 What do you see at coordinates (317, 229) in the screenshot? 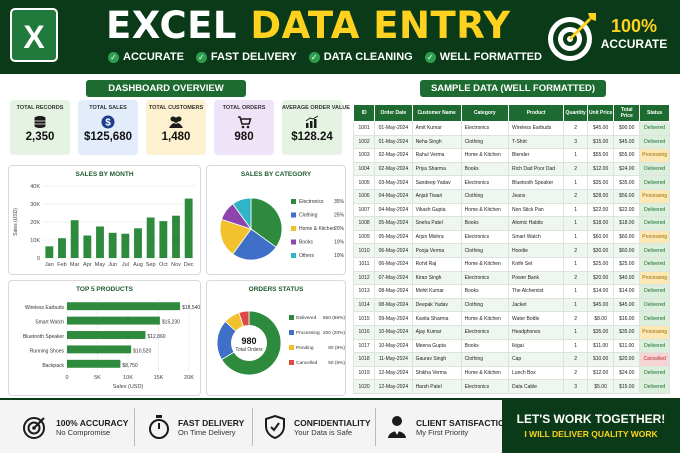
I see `legend-label: Home & Kitchen` at bounding box center [317, 229].